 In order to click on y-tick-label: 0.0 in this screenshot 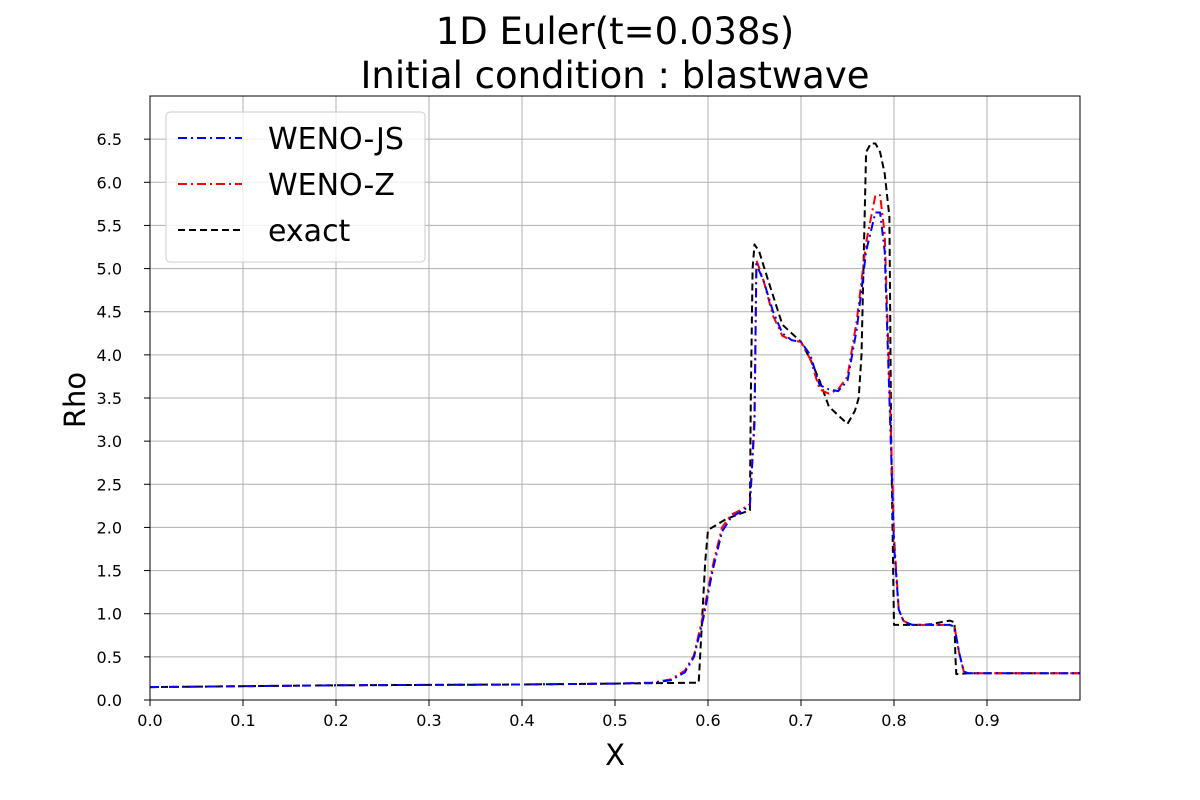, I will do `click(109, 700)`.